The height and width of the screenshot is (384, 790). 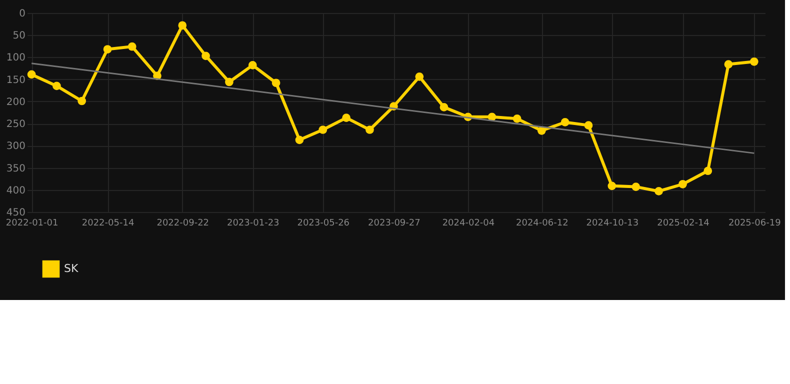 I want to click on y-tick-label: 150, so click(x=16, y=80).